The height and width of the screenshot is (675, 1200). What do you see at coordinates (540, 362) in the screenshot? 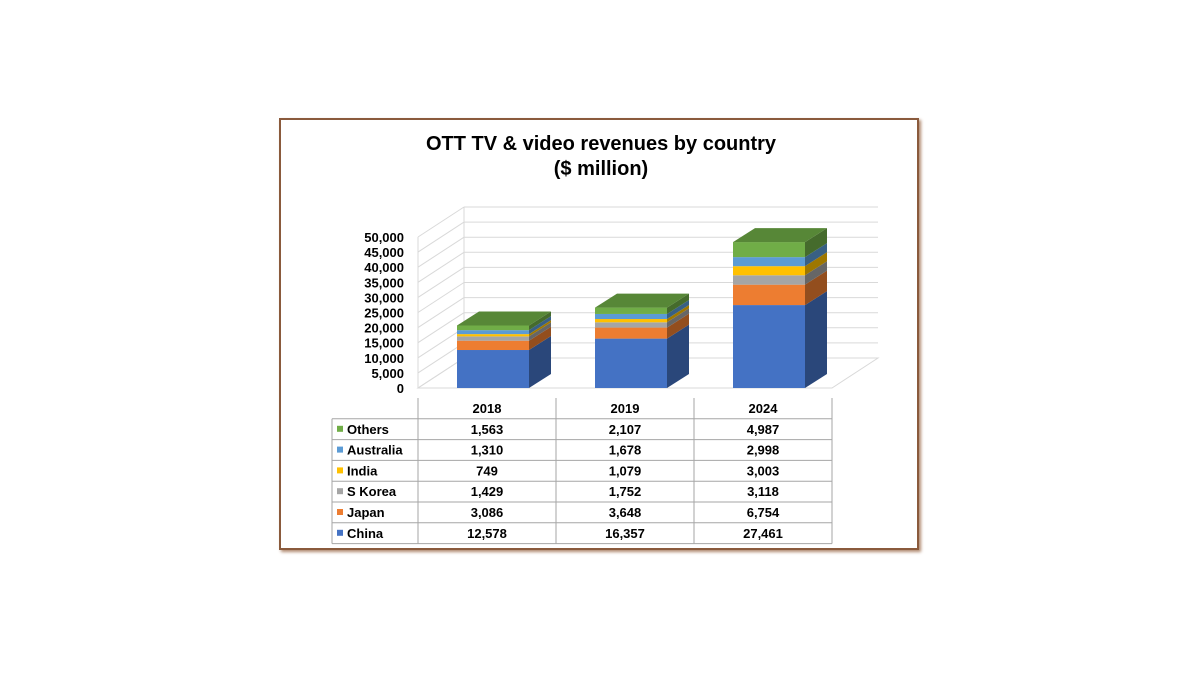
I see `bar-side-china-2018` at bounding box center [540, 362].